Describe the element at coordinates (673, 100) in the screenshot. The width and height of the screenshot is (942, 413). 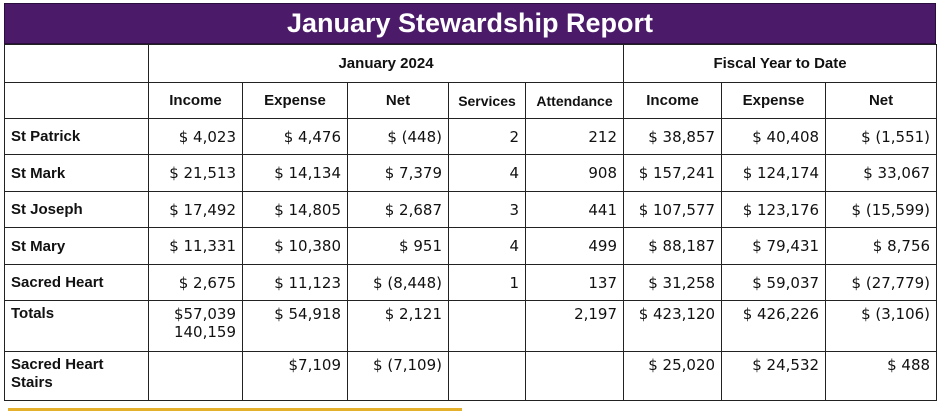
I see `col-ytd-income: Income` at that location.